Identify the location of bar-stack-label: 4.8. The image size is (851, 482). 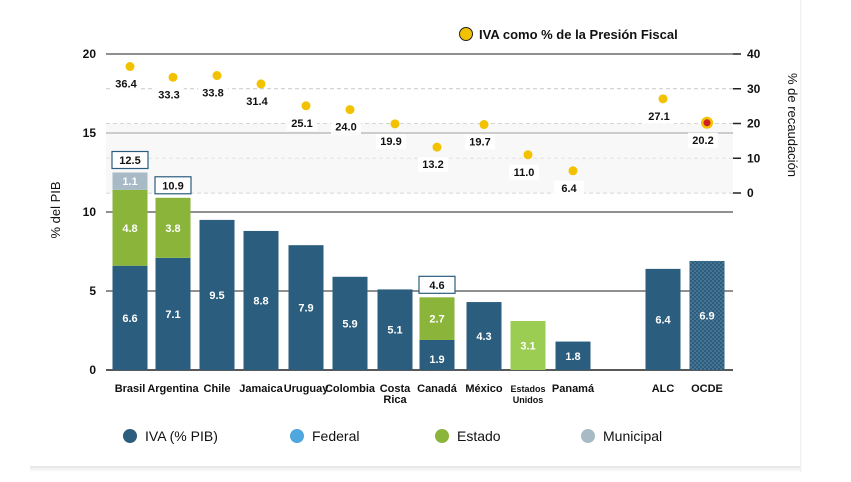
(129, 229).